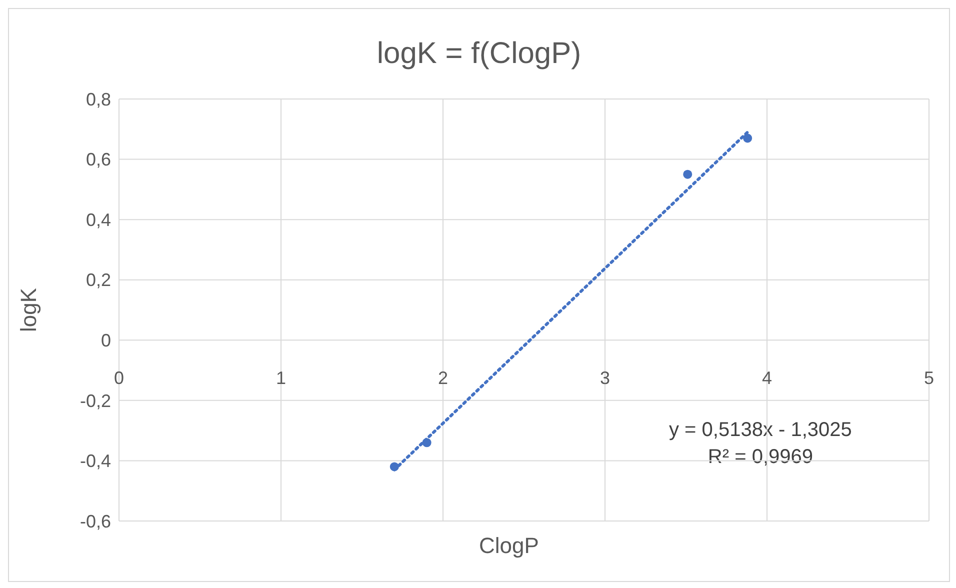 The image size is (956, 588). What do you see at coordinates (509, 546) in the screenshot?
I see `x-axis-title: ClogP` at bounding box center [509, 546].